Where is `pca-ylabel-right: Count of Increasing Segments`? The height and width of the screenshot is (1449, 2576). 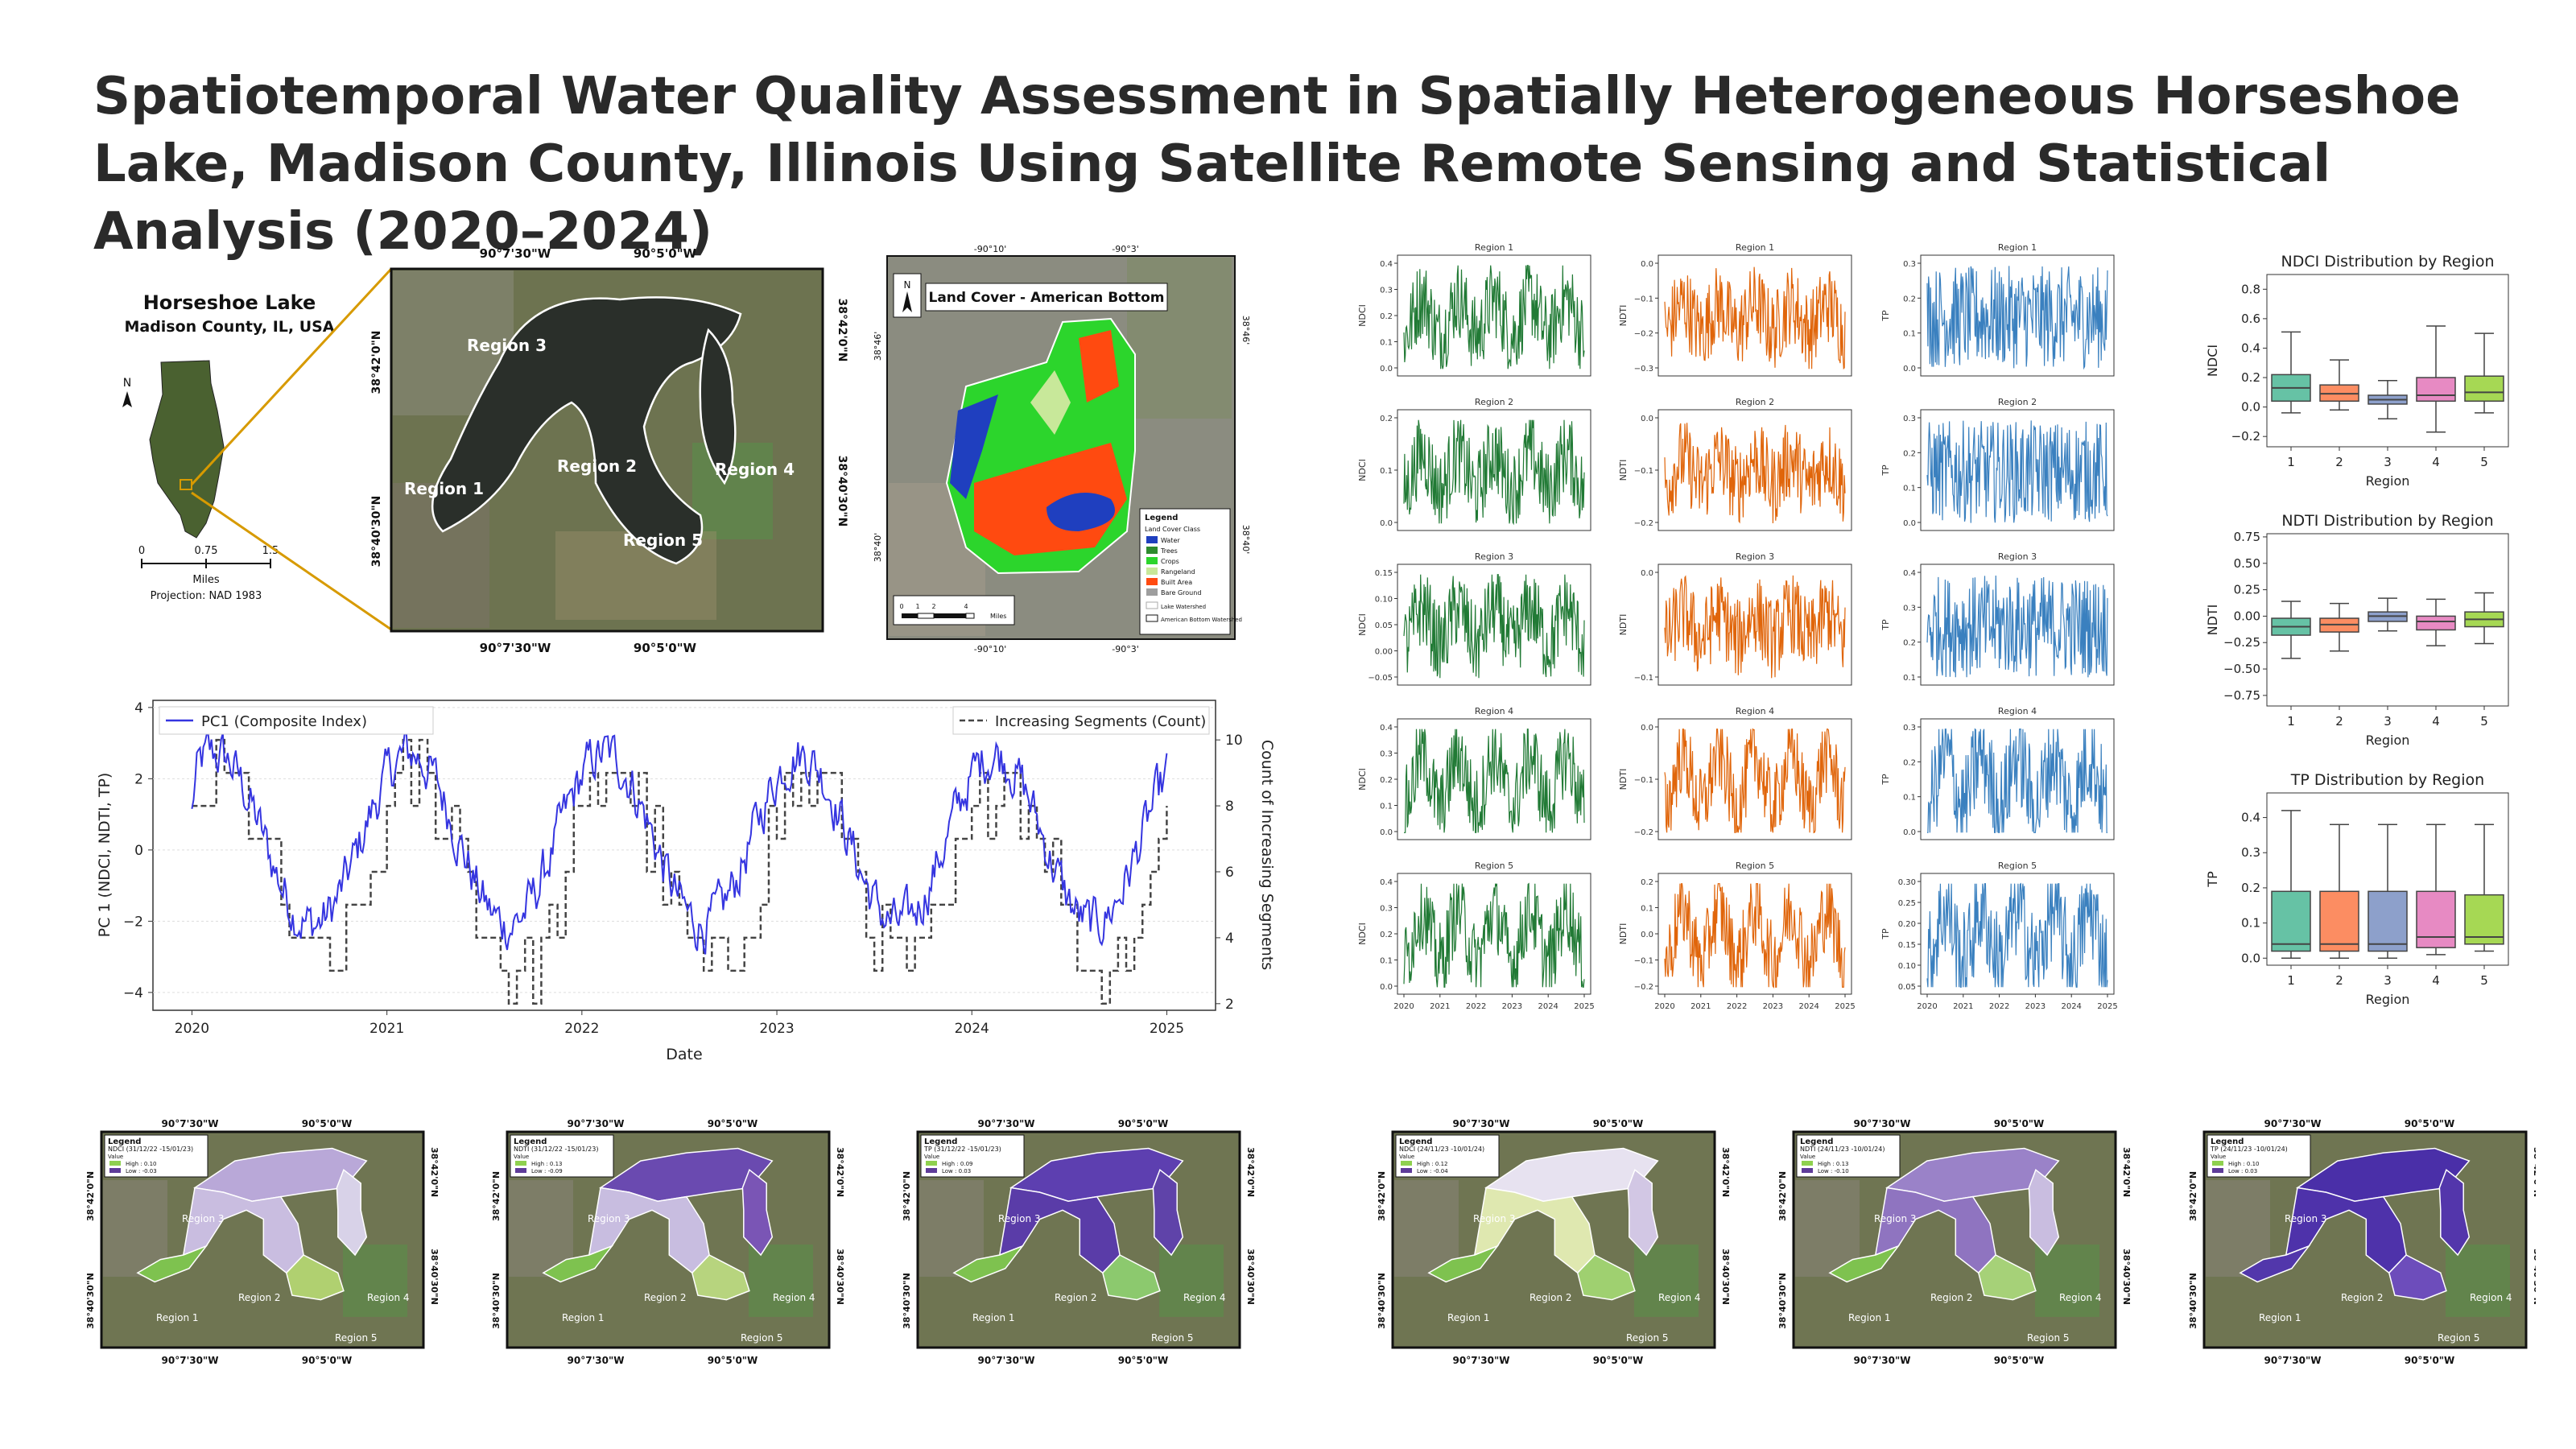 pca-ylabel-right: Count of Increasing Segments is located at coordinates (1267, 855).